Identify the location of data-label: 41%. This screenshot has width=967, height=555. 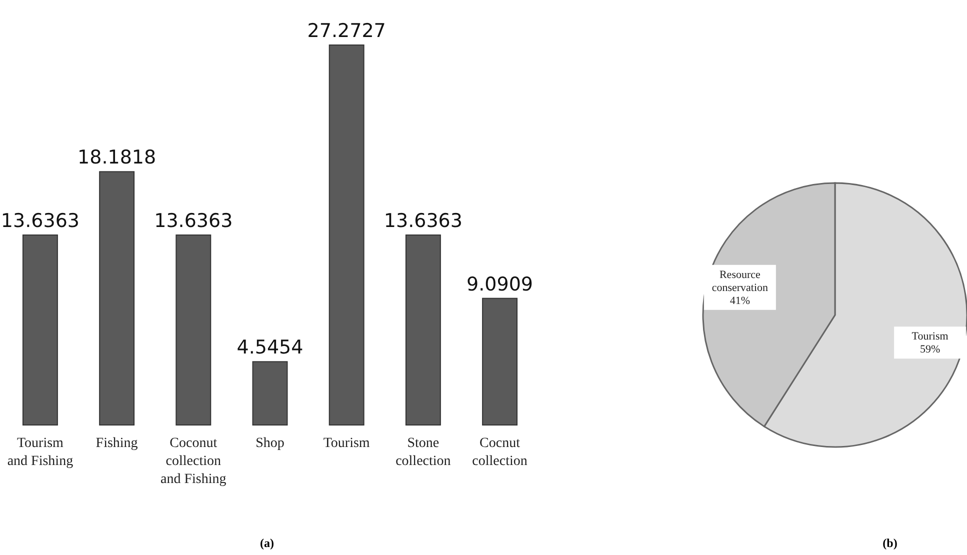
(740, 300).